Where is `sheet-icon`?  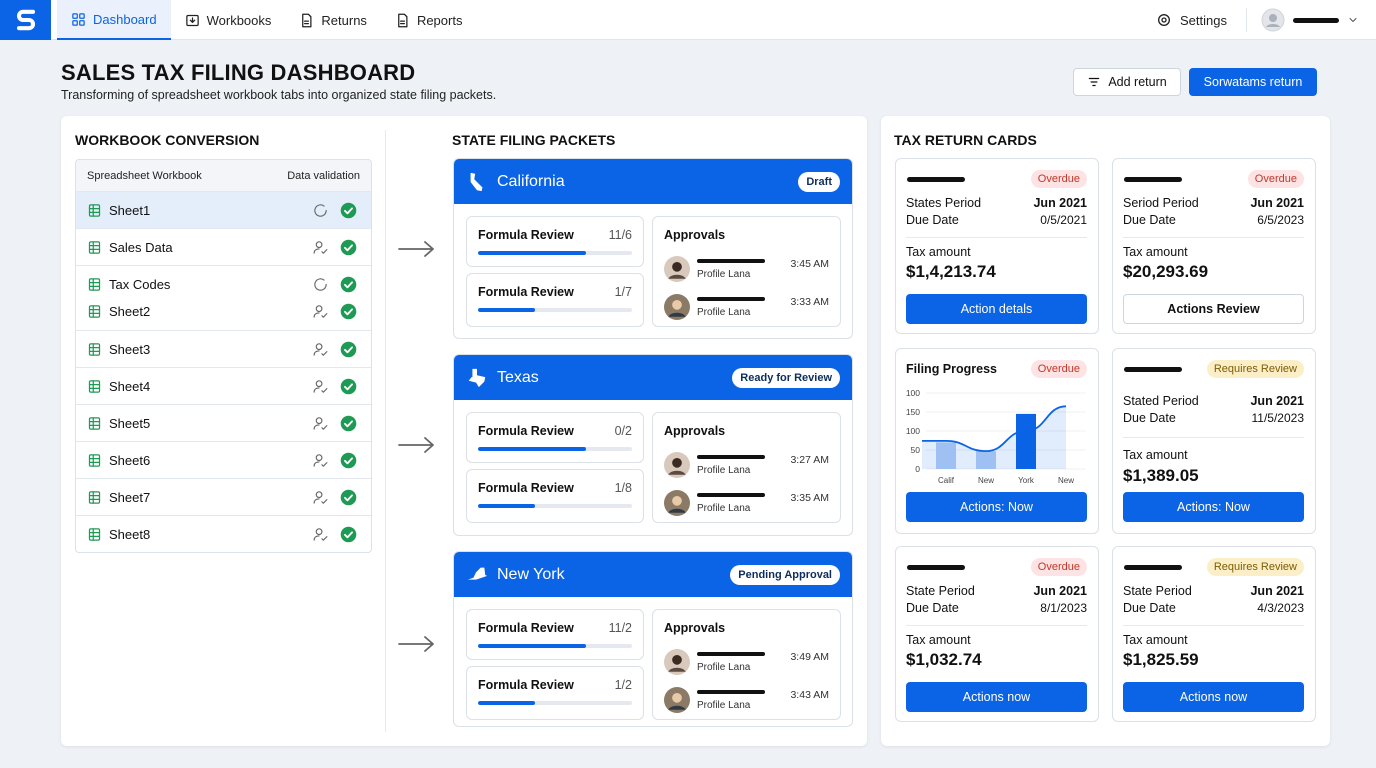 sheet-icon is located at coordinates (94, 534).